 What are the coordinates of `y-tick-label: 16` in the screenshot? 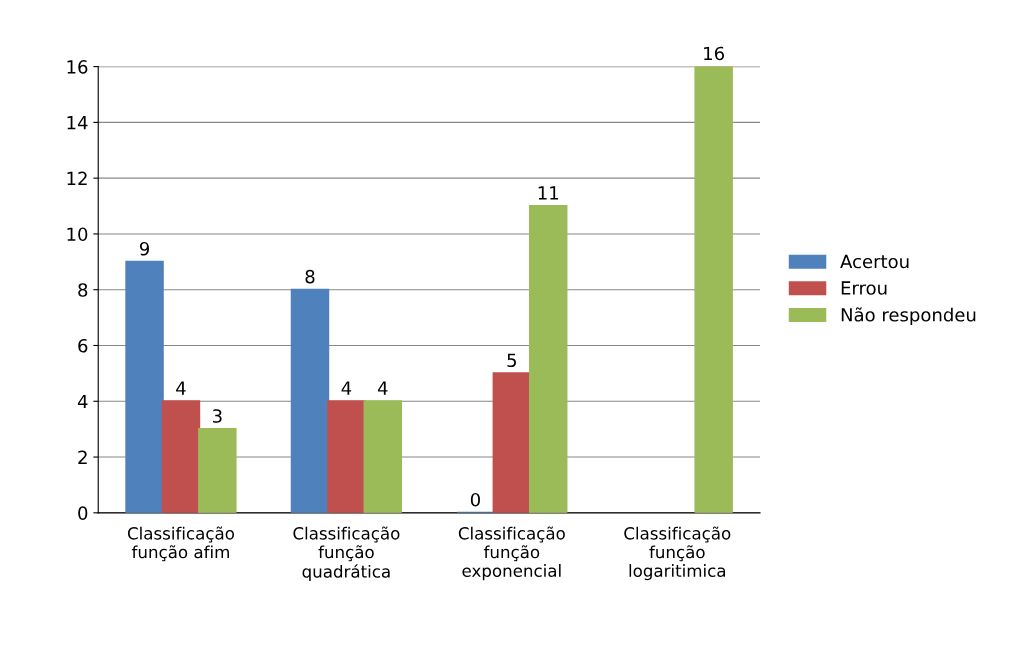 It's located at (77, 67).